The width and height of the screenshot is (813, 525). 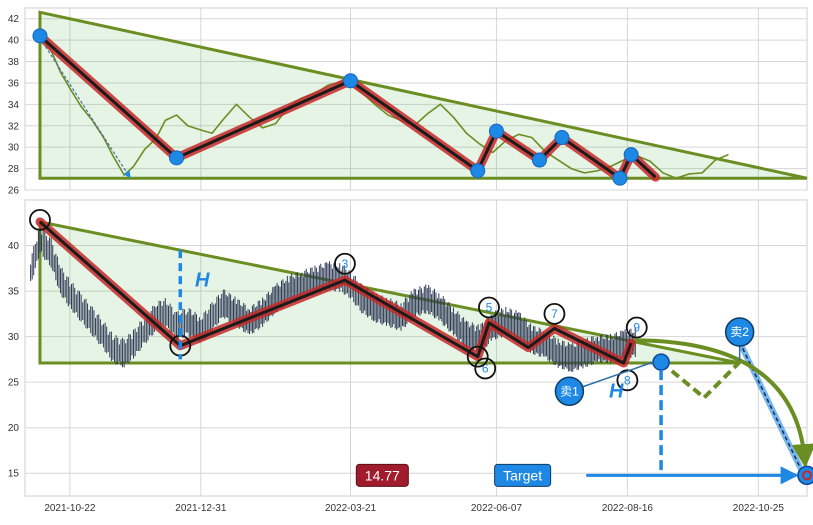 I want to click on forecast-curve-arrow, so click(x=723, y=403).